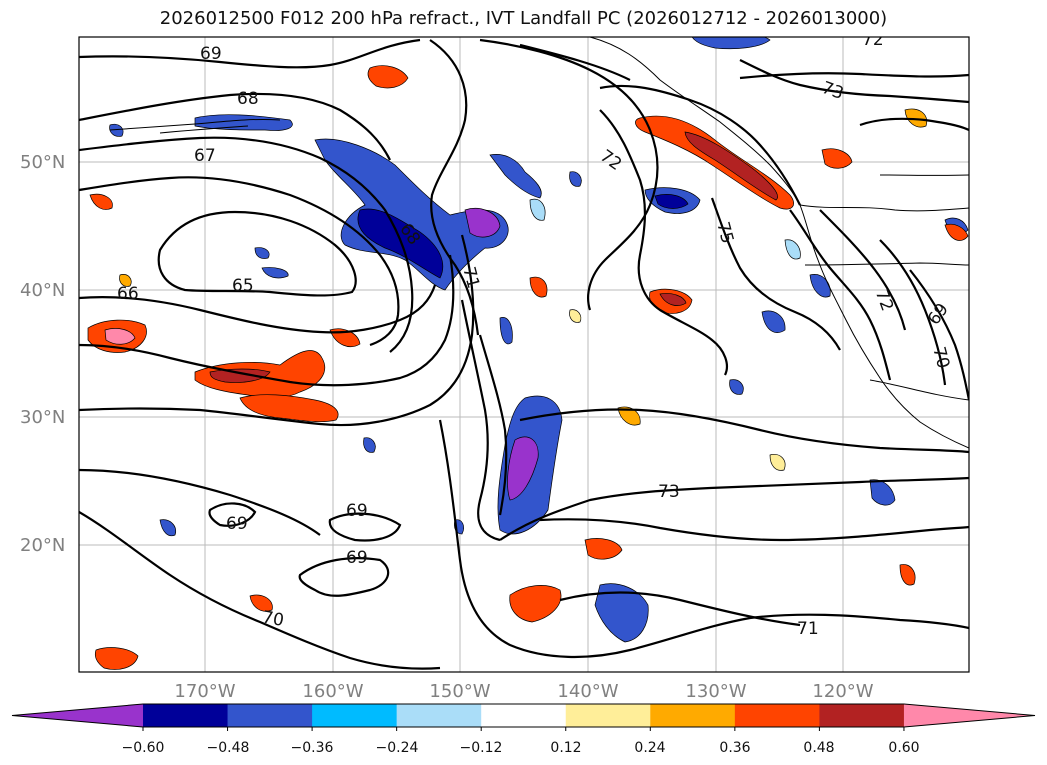 This screenshot has width=1047, height=765. What do you see at coordinates (587, 691) in the screenshot?
I see `lon-label: 140°W` at bounding box center [587, 691].